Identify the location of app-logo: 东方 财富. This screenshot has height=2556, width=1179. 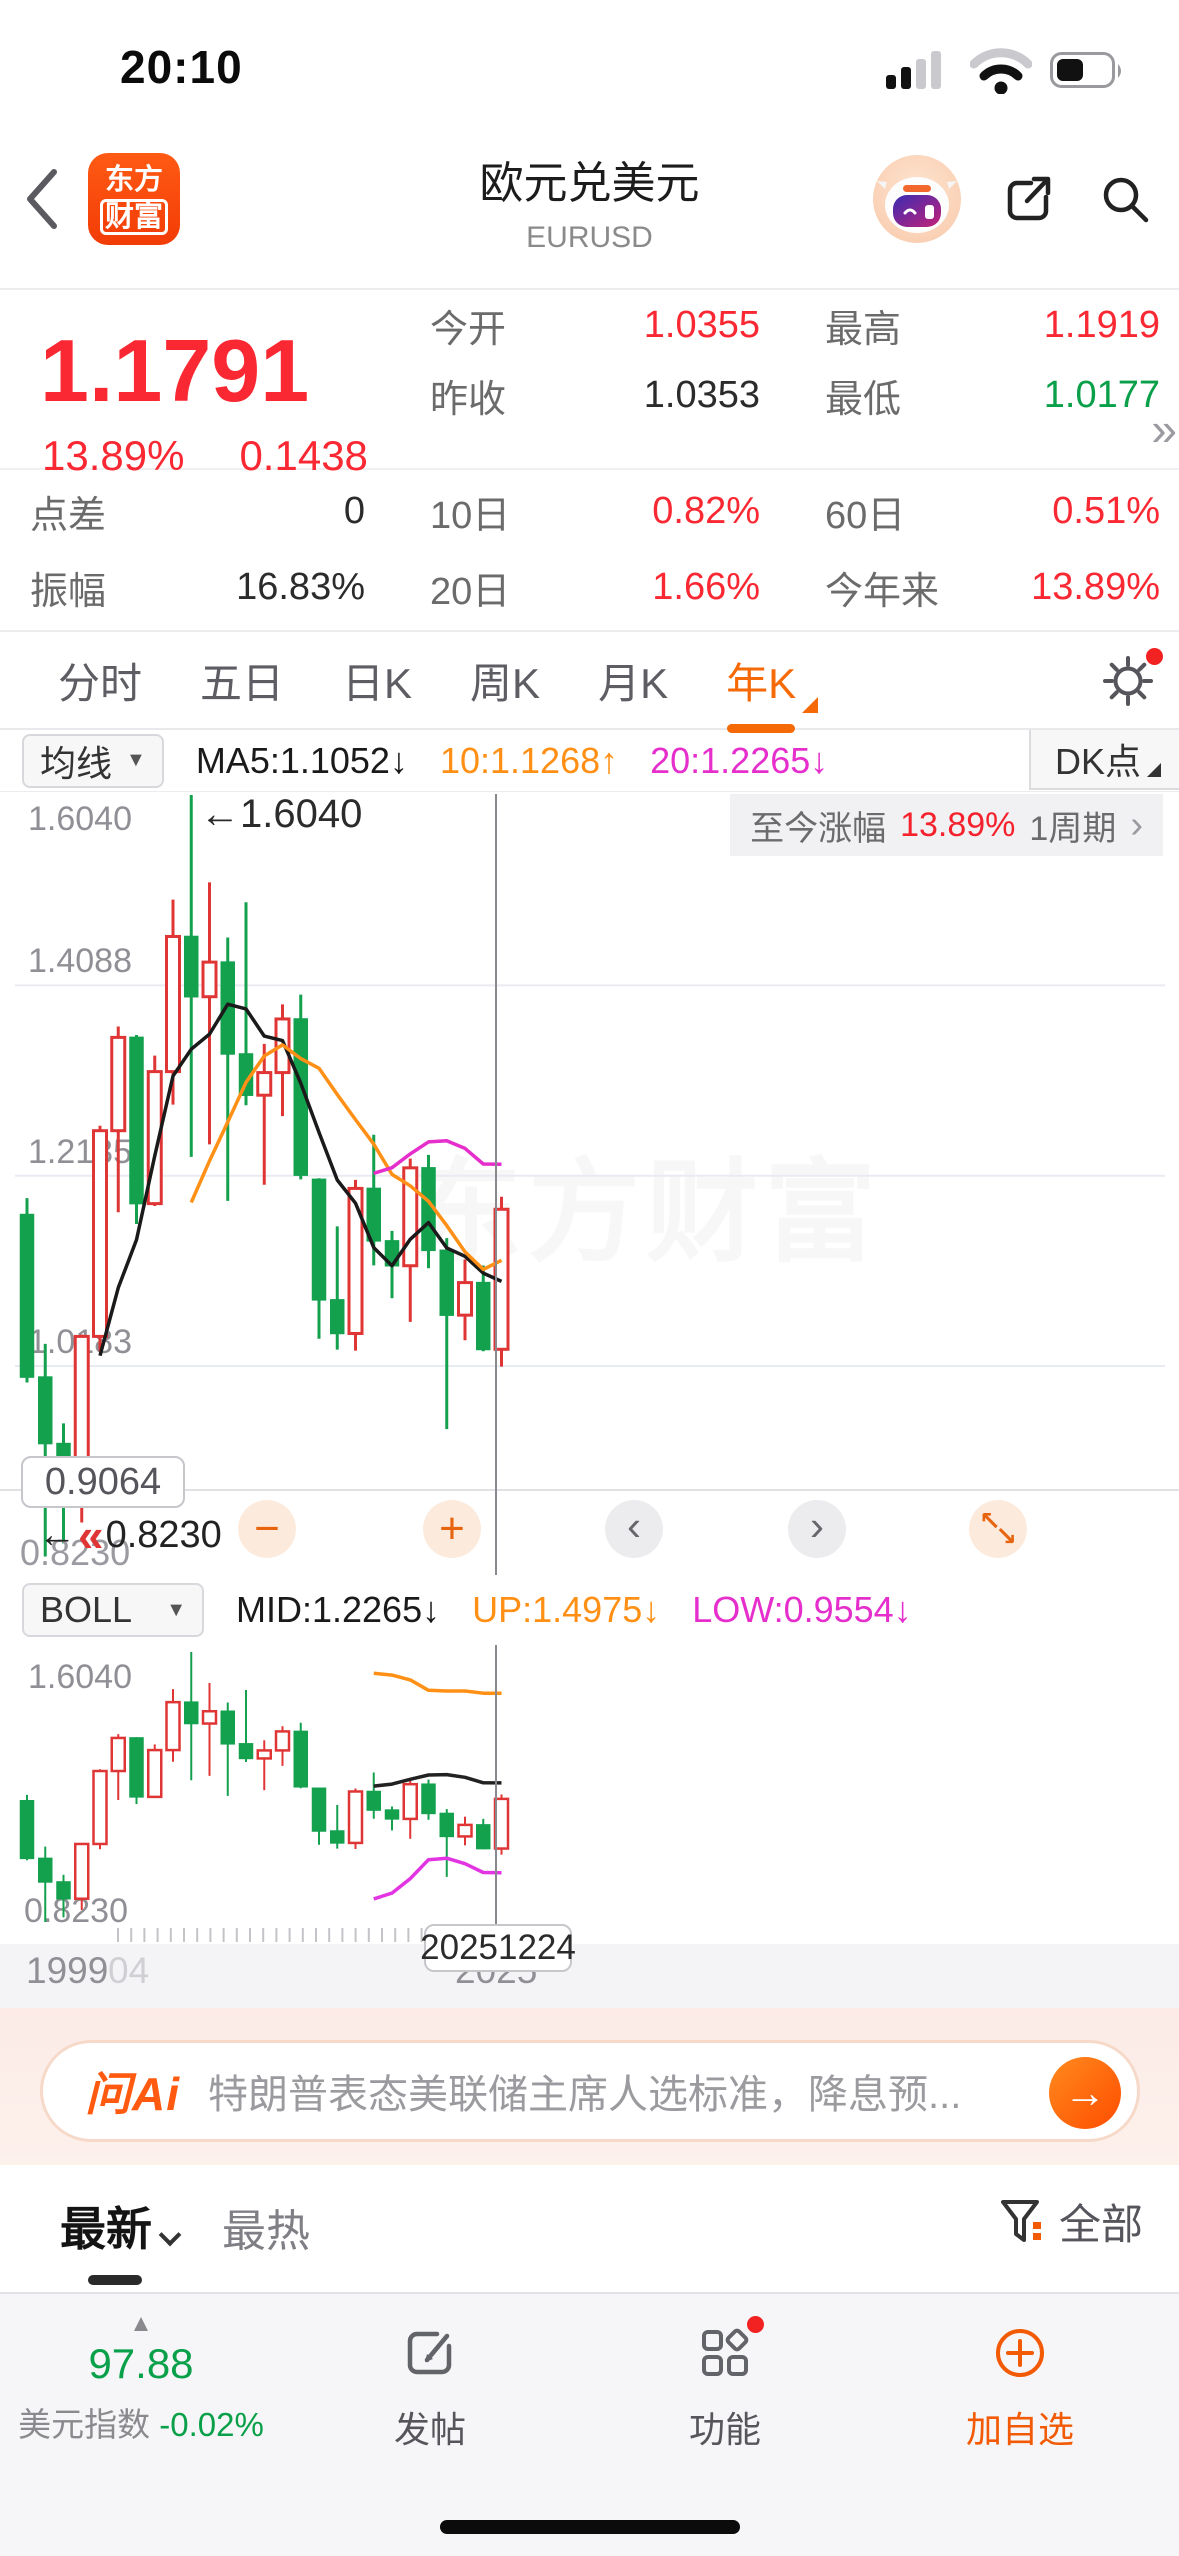
(134, 199).